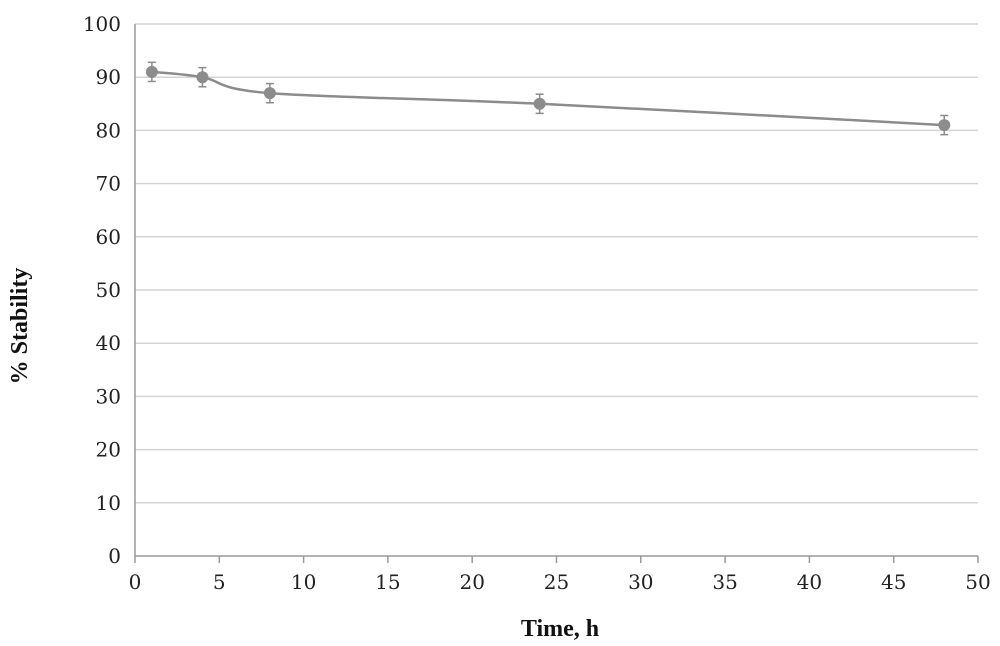 The height and width of the screenshot is (646, 1000). Describe the element at coordinates (20, 326) in the screenshot. I see `y-axis-title: % Stability` at that location.